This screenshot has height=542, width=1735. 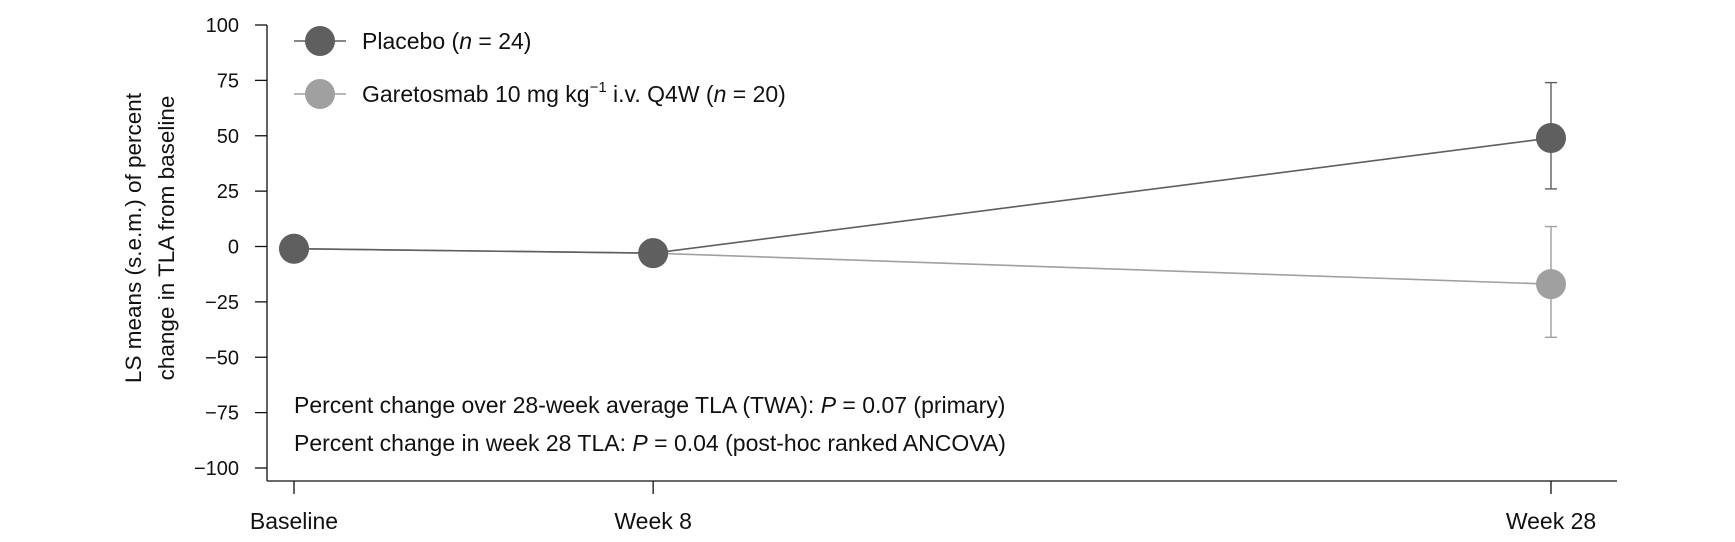 I want to click on legend-text-placebo: Placebo (n = 24), so click(x=446, y=41).